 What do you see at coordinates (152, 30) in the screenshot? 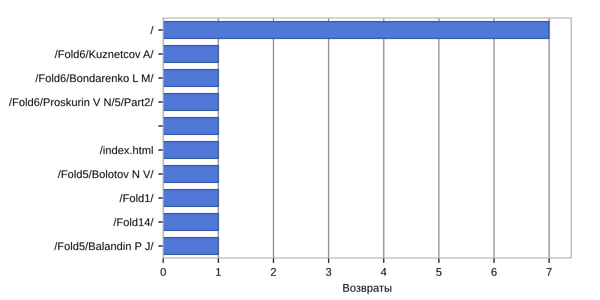
I see `y-tick-label: /` at bounding box center [152, 30].